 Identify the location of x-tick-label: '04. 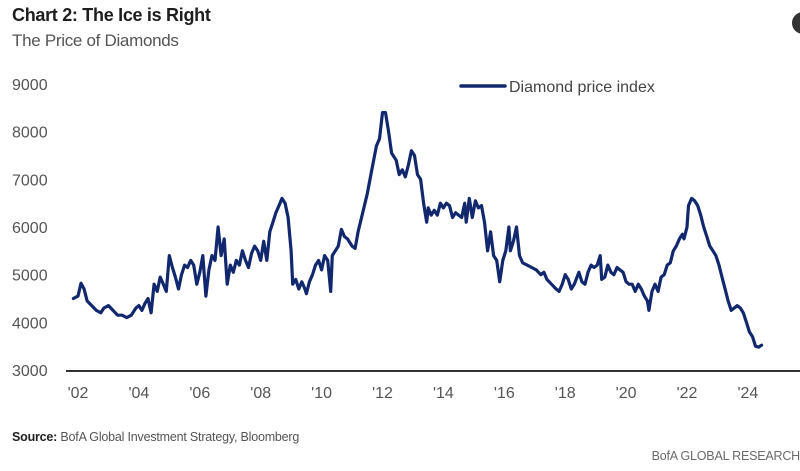
(138, 393).